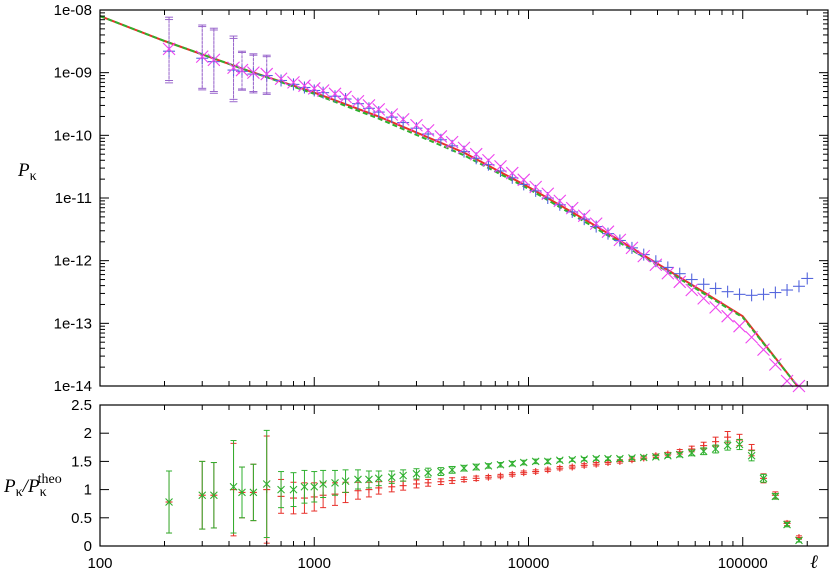 The height and width of the screenshot is (572, 831). What do you see at coordinates (73, 198) in the screenshot?
I see `y-tick-label: 1e-11` at bounding box center [73, 198].